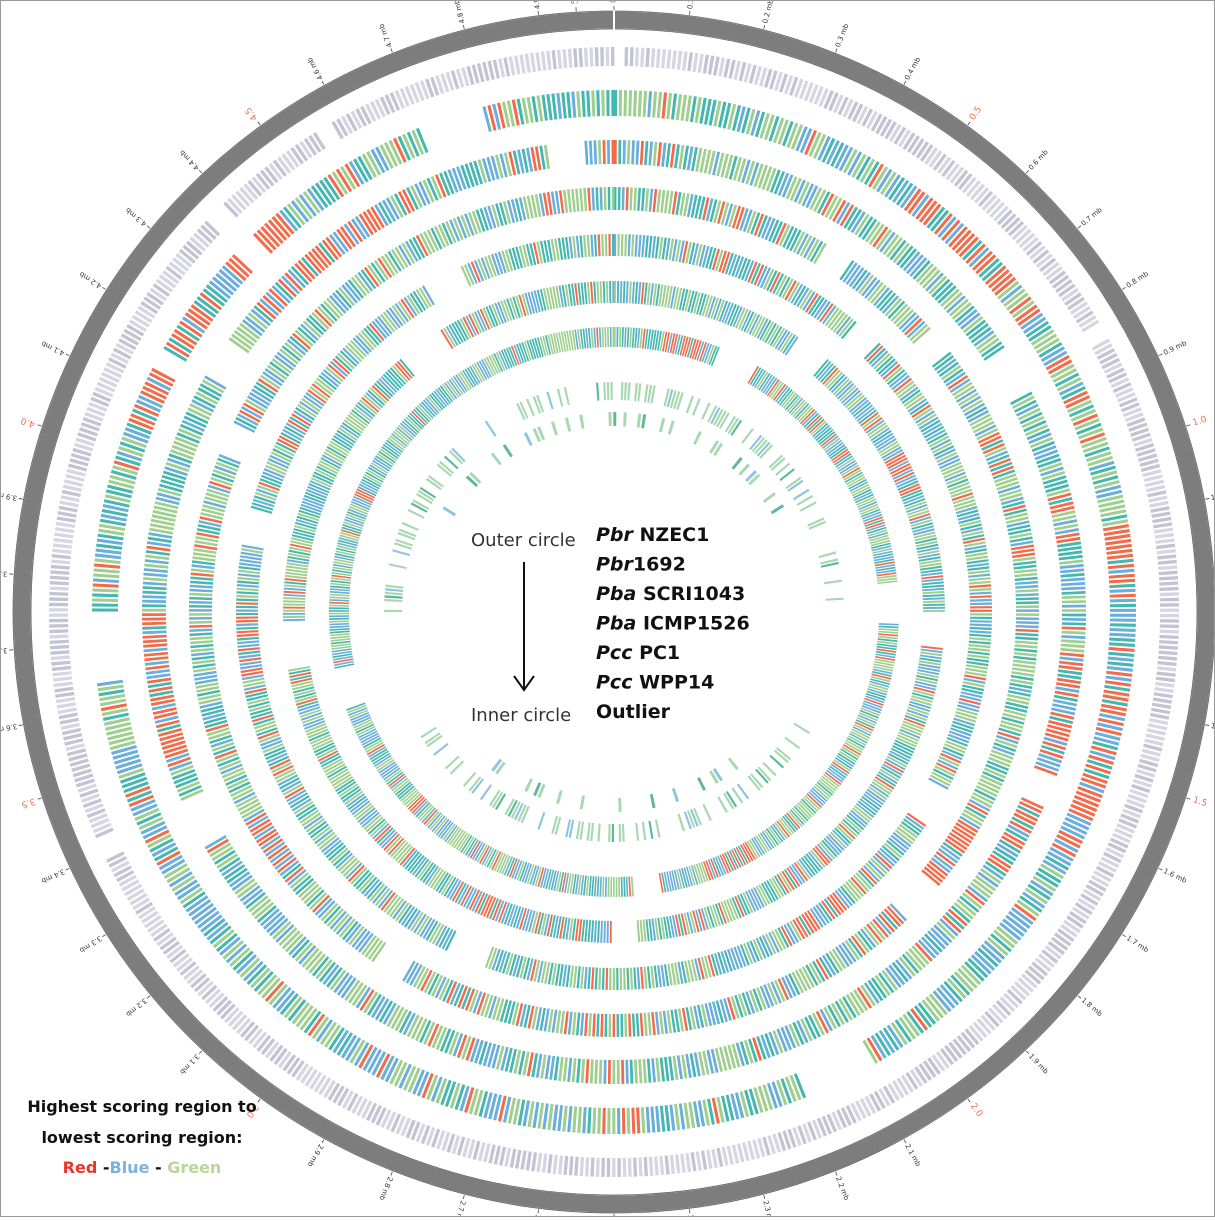 This screenshot has height=1221, width=1215. Describe the element at coordinates (912, 1156) in the screenshot. I see `tick-label: 2.1 mb` at that location.